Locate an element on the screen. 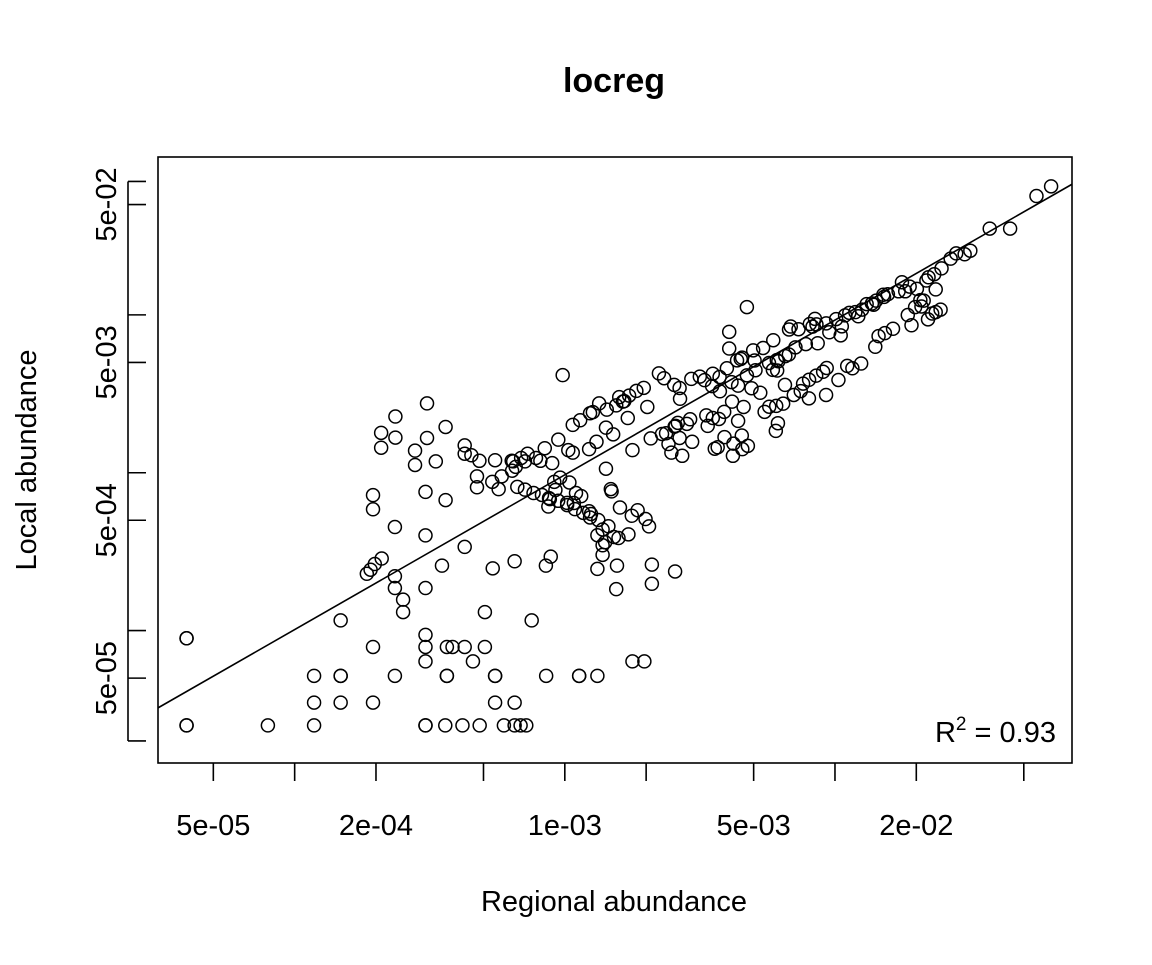 The height and width of the screenshot is (965, 1152). x-axis-label: Regional abundance is located at coordinates (614, 902).